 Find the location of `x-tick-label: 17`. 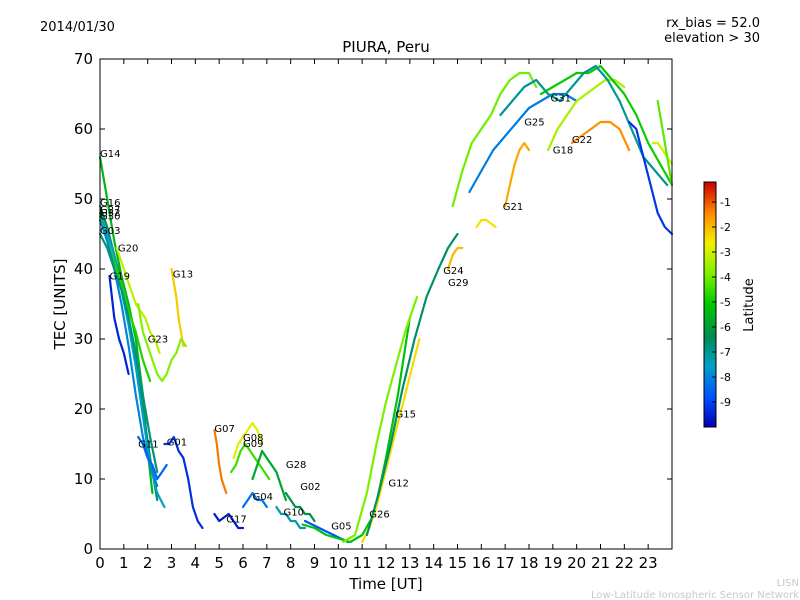

x-tick-label: 17 is located at coordinates (505, 563).